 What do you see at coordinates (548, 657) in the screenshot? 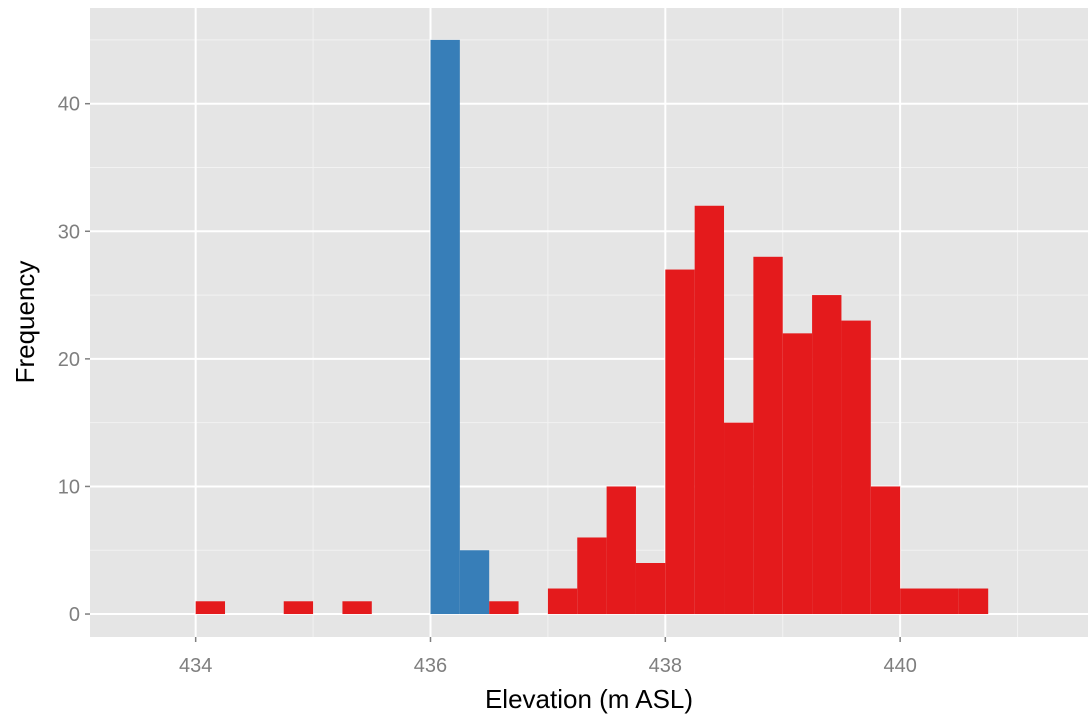
I see `x-axis-ticks: 434 436 438 440` at bounding box center [548, 657].